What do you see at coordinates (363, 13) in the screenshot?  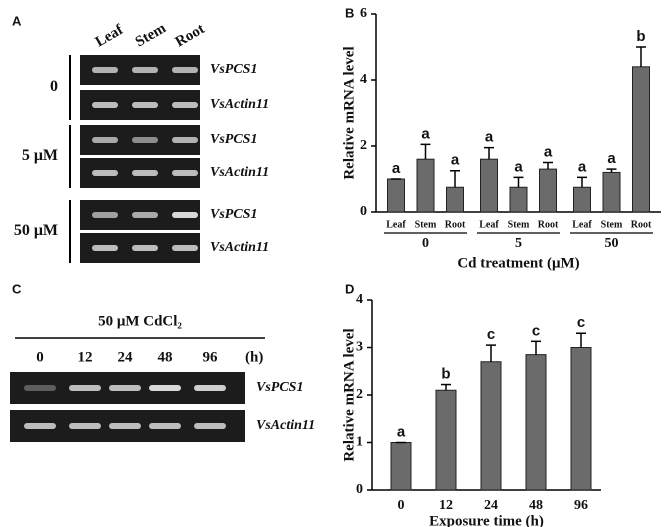 I see `y-tick-label: 6` at bounding box center [363, 13].